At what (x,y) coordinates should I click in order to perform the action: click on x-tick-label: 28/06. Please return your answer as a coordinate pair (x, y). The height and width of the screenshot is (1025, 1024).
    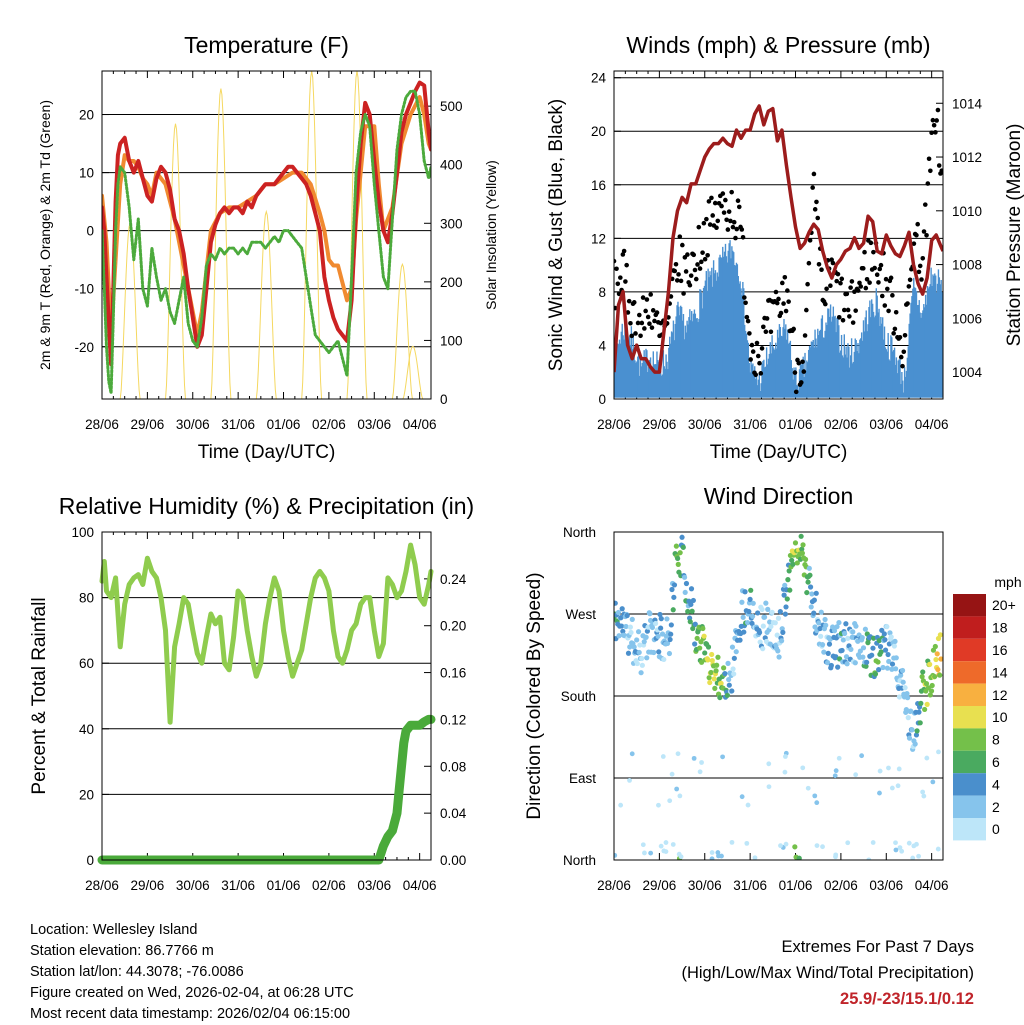
    Looking at the image, I should click on (614, 885).